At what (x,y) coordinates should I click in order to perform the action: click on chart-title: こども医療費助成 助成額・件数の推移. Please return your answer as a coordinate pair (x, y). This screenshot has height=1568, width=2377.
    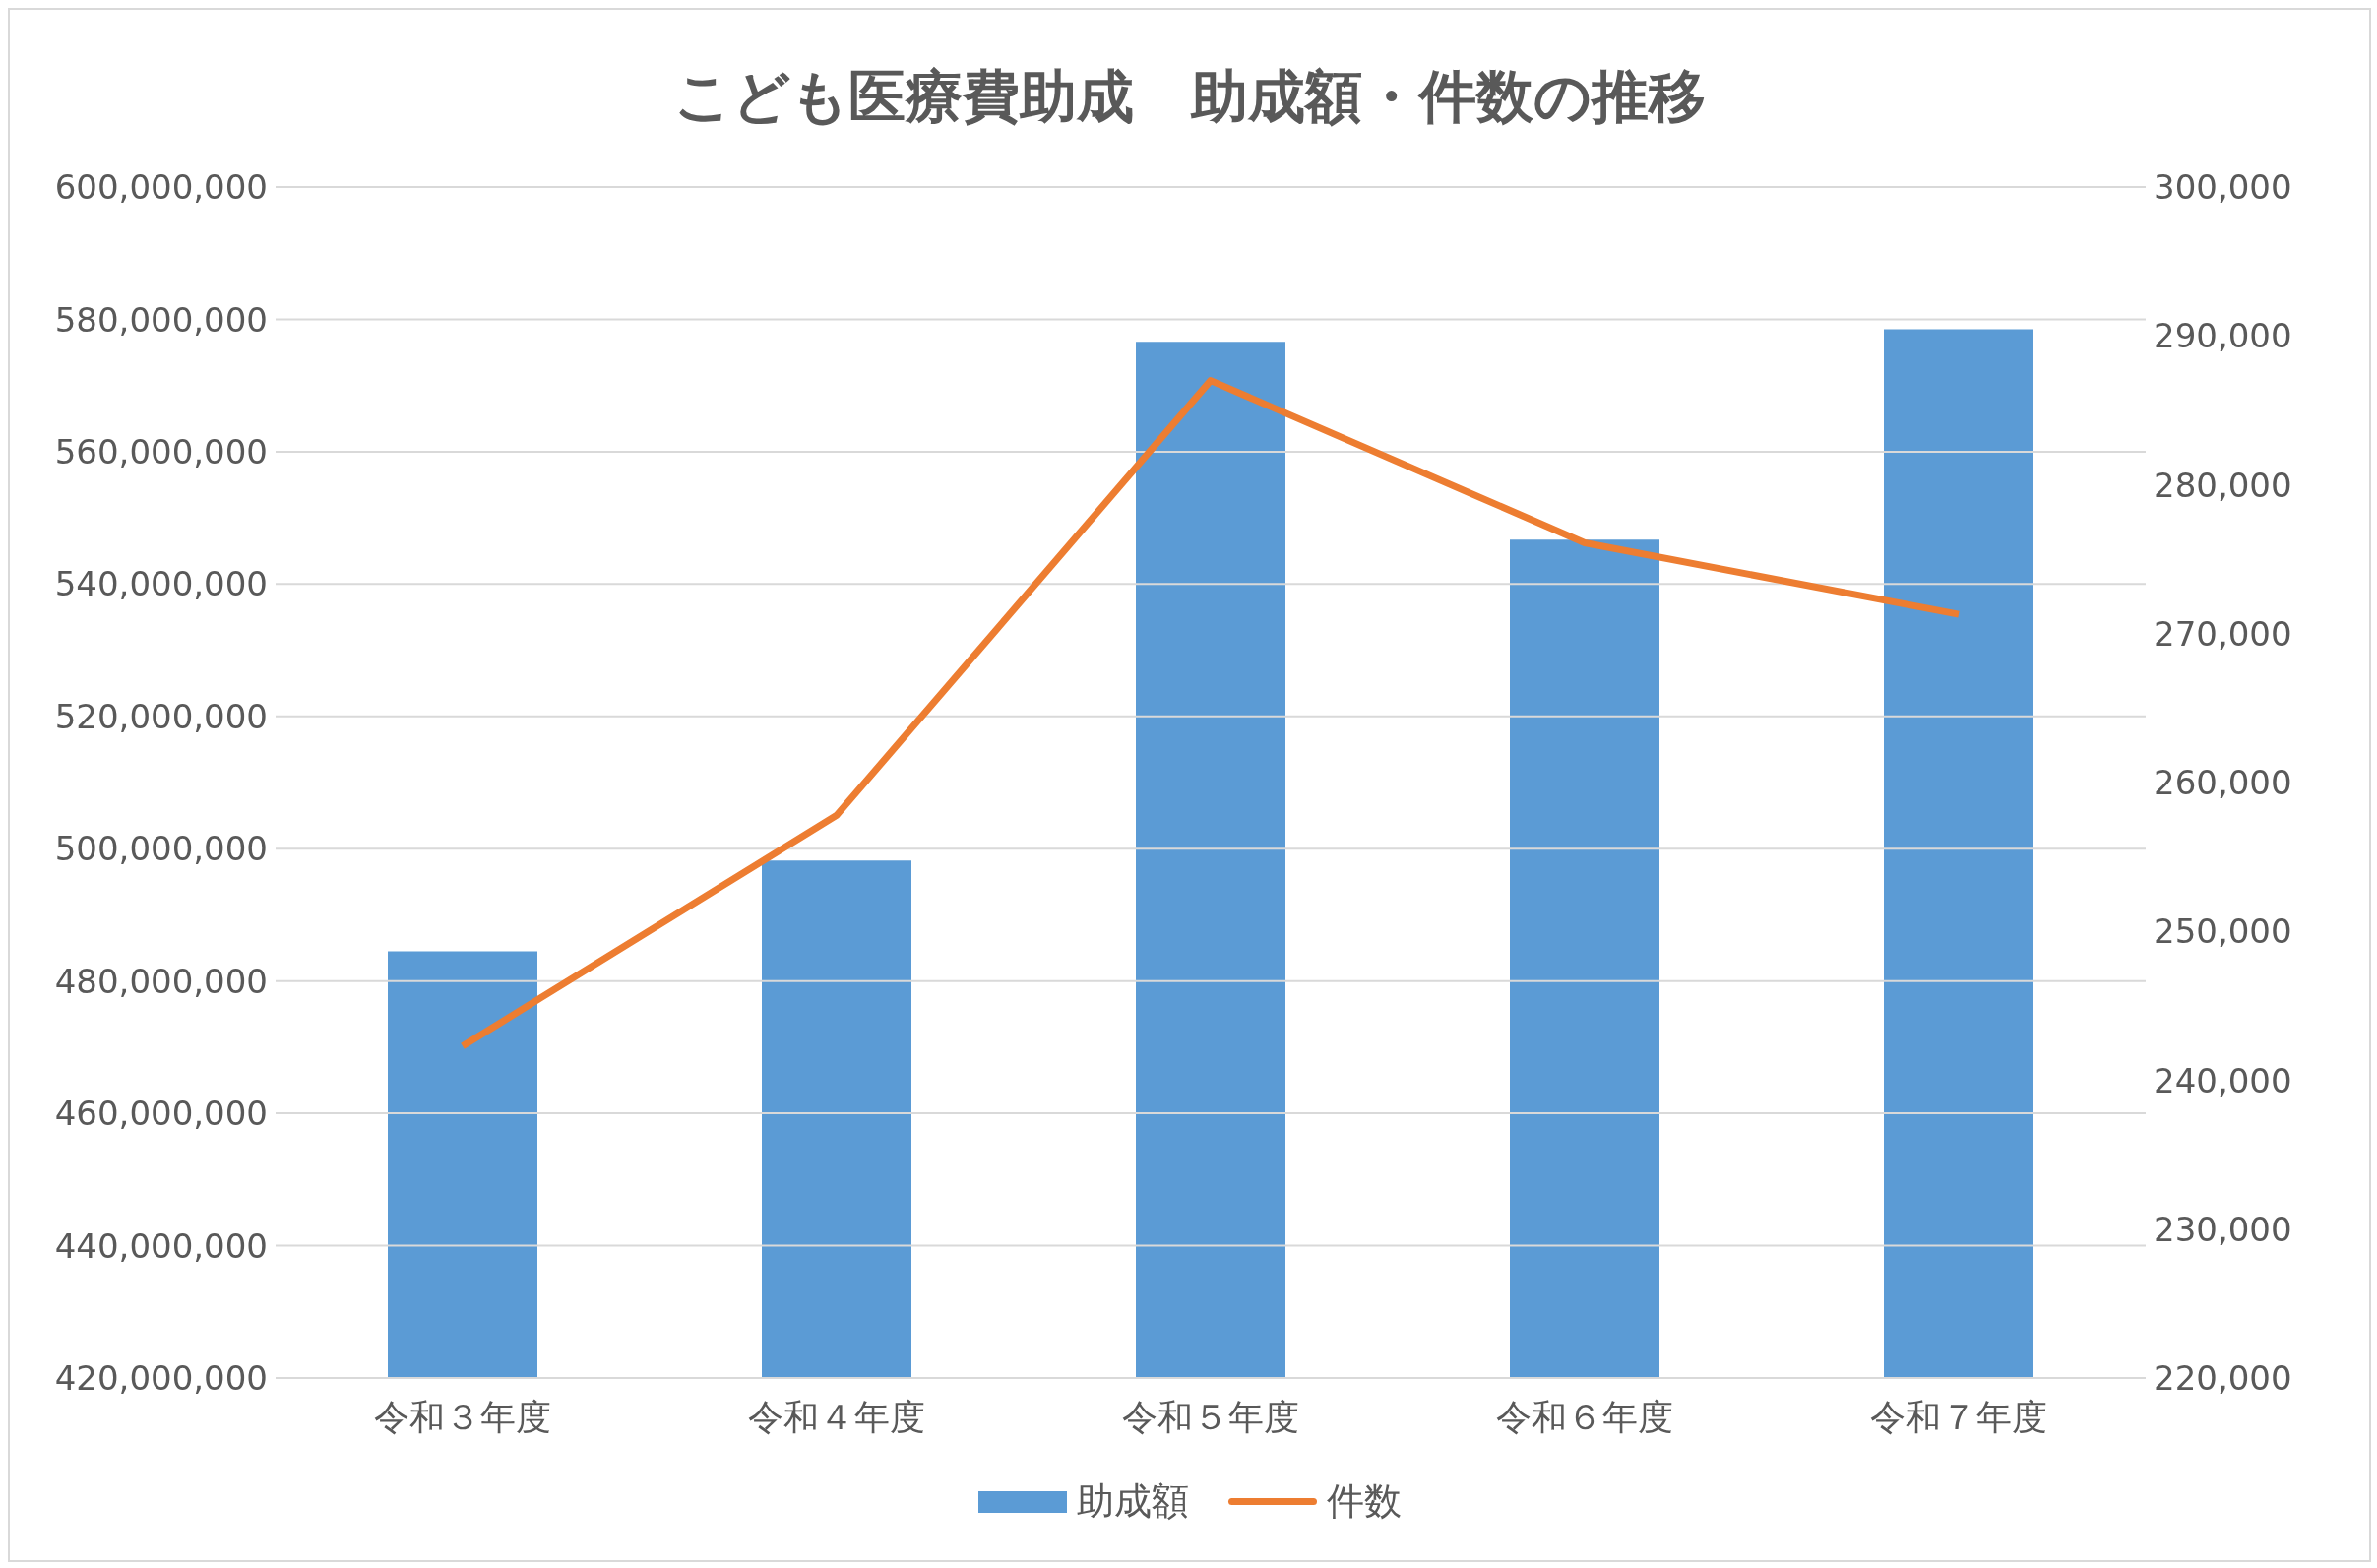
    Looking at the image, I should click on (1190, 97).